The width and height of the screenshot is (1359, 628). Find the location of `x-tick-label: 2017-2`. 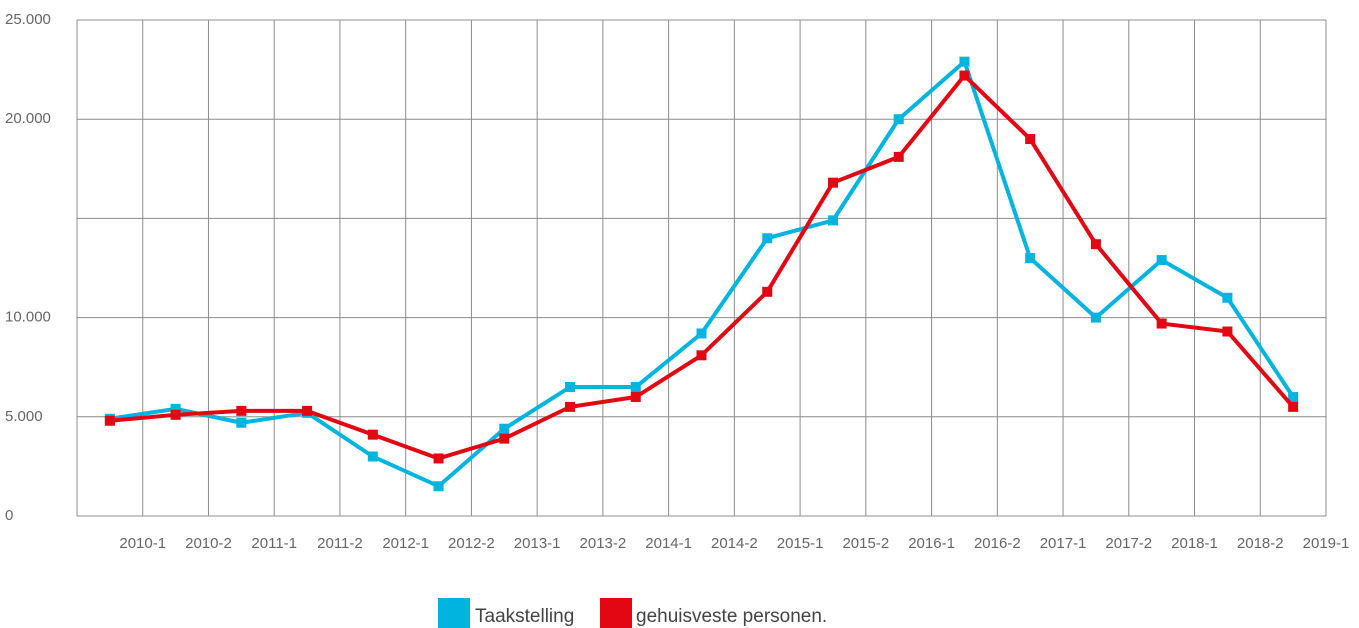

x-tick-label: 2017-2 is located at coordinates (1128, 543).